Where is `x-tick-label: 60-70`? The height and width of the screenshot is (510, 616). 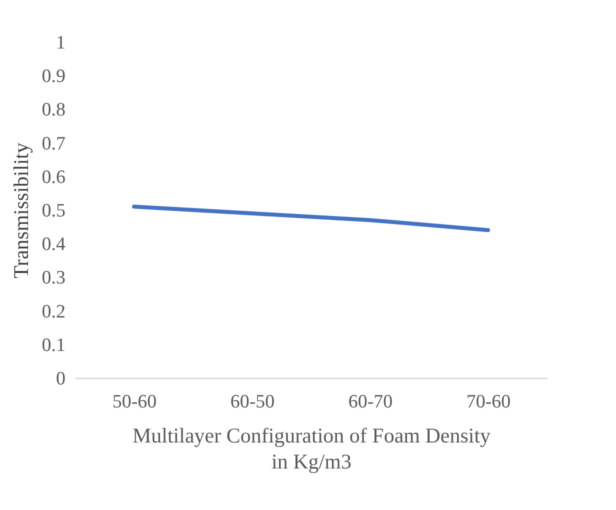
x-tick-label: 60-70 is located at coordinates (370, 402).